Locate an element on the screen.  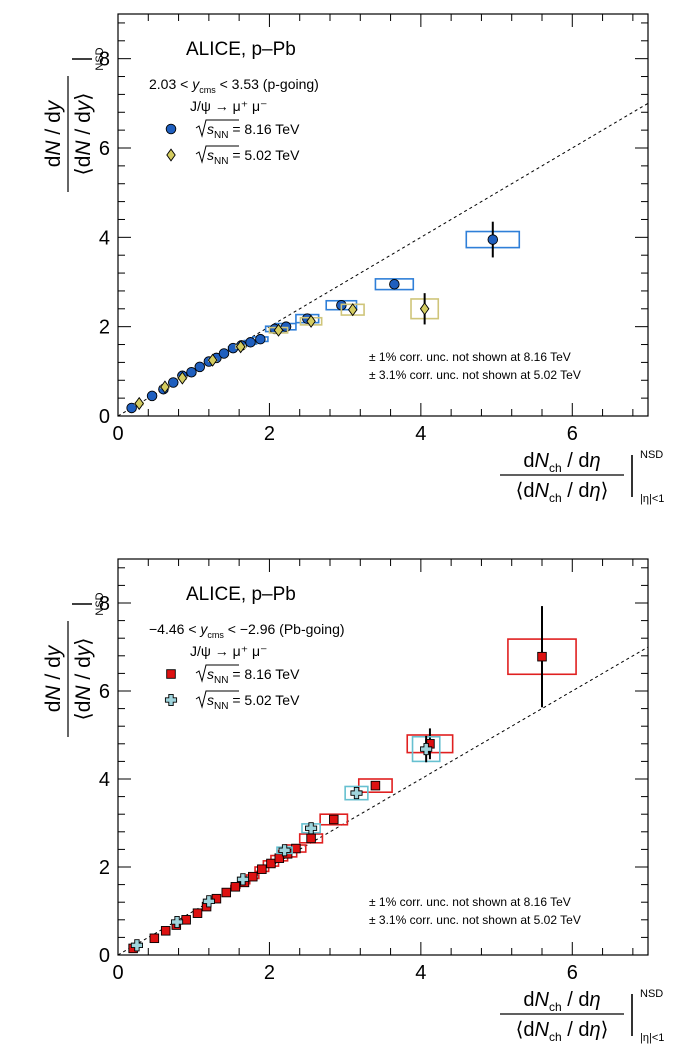
y-close: ⟩ is located at coordinates (83, 97).